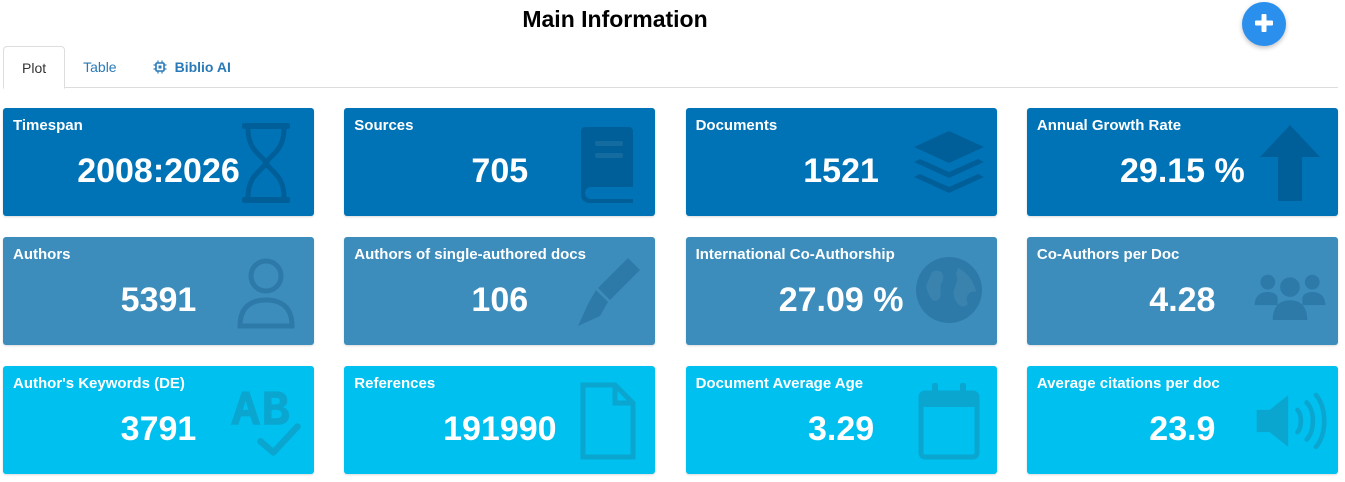 Image resolution: width=1345 pixels, height=482 pixels. Describe the element at coordinates (1290, 421) in the screenshot. I see `volume-icon` at that location.